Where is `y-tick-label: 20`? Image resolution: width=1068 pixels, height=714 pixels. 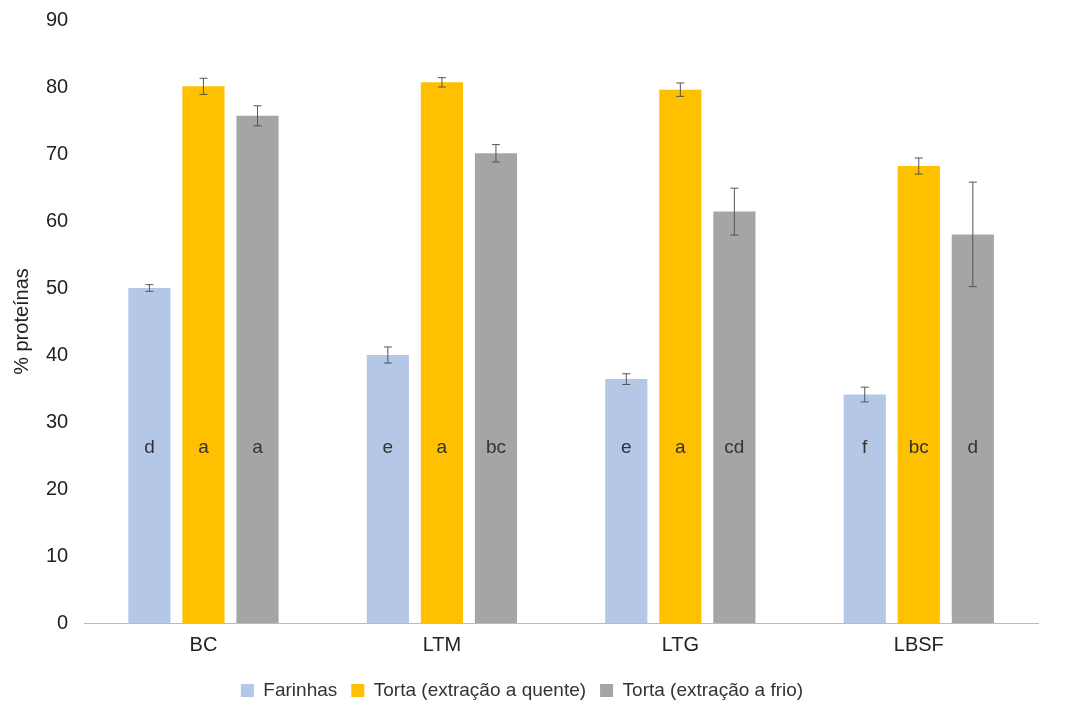
y-tick-label: 20 is located at coordinates (57, 487).